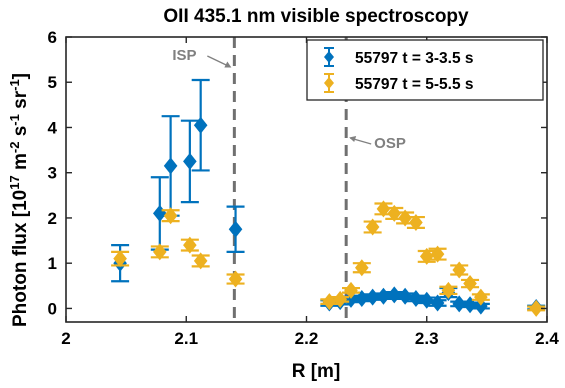  What do you see at coordinates (186, 338) in the screenshot?
I see `x-tick-label: 2.1` at bounding box center [186, 338].